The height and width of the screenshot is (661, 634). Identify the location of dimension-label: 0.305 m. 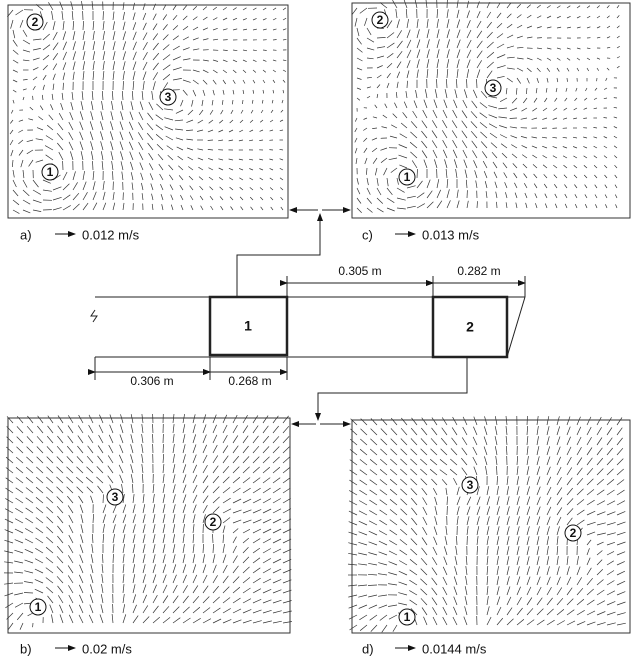
(359, 271).